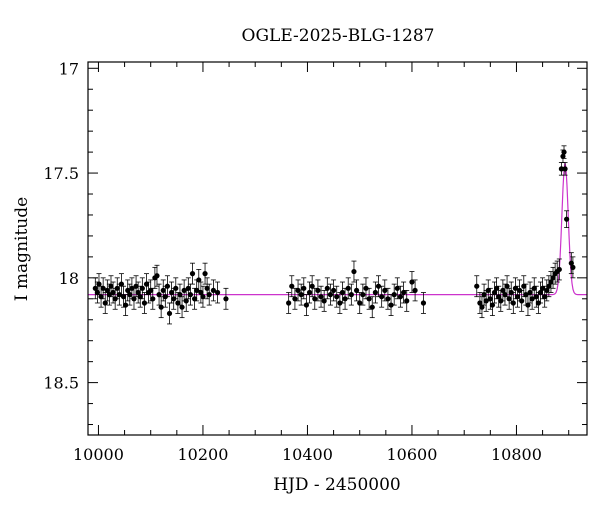 The width and height of the screenshot is (600, 512). What do you see at coordinates (412, 454) in the screenshot?
I see `x-tick-label: 10600` at bounding box center [412, 454].